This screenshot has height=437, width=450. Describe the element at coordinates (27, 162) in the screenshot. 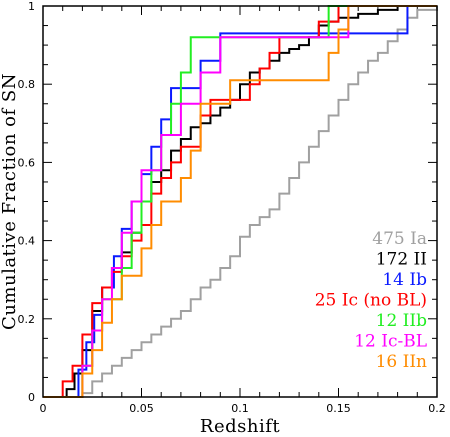

I see `y-tick-label: 0.6` at that location.